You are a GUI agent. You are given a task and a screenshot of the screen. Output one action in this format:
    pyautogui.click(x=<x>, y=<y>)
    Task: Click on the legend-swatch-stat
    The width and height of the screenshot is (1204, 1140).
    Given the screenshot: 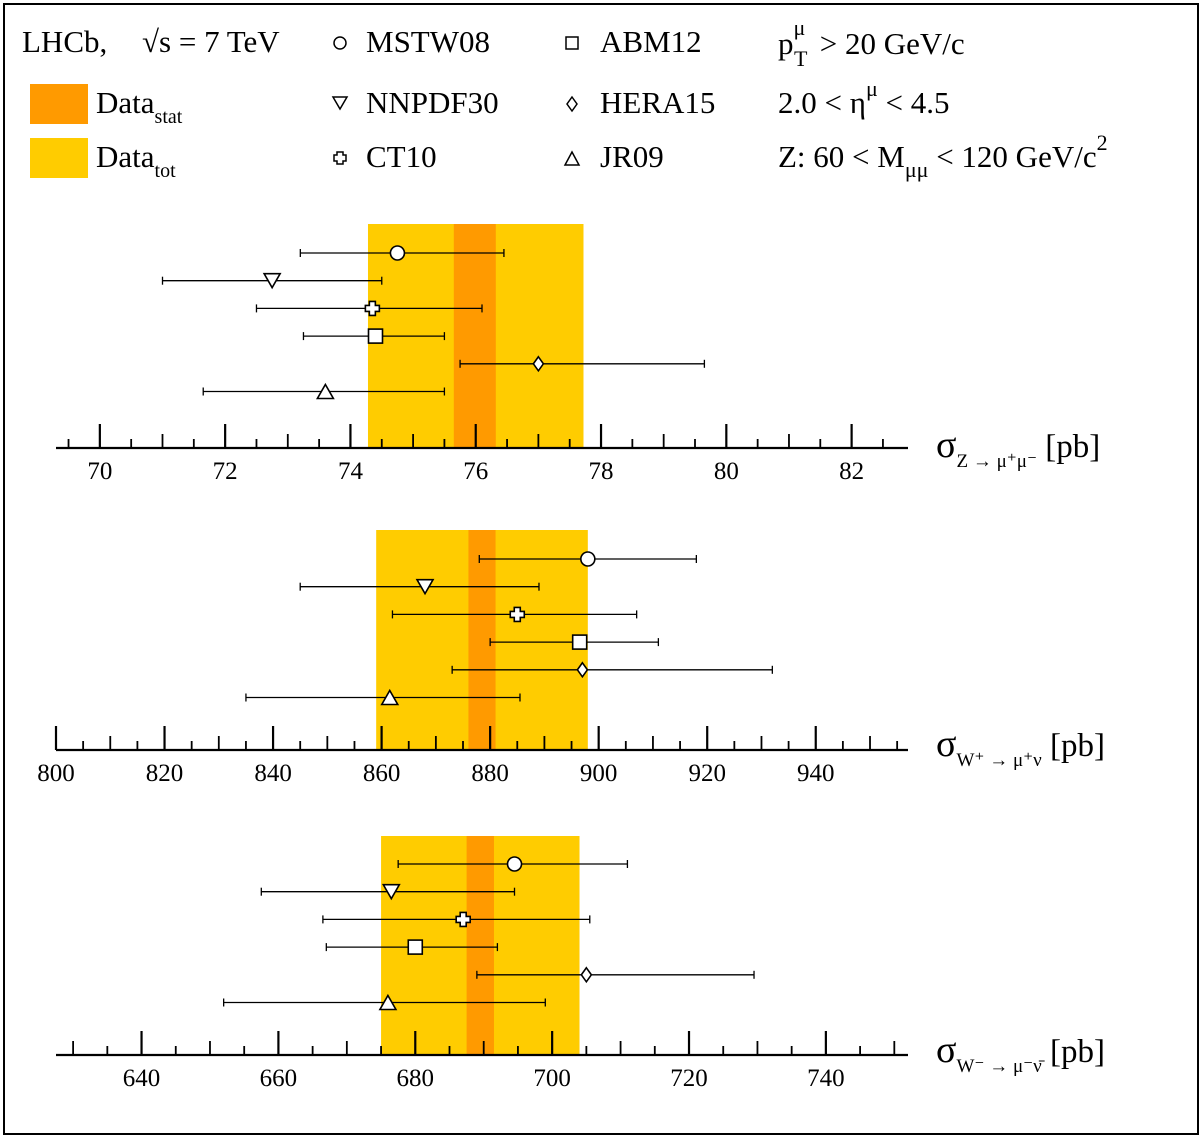 What is the action you would take?
    pyautogui.click(x=59, y=104)
    